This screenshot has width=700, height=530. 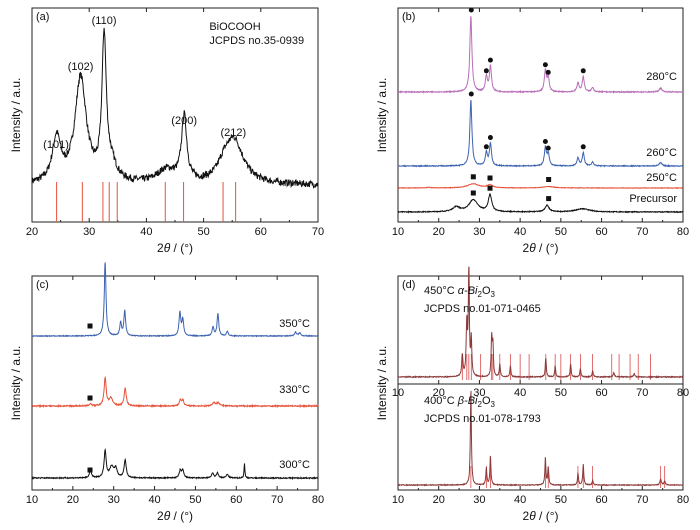 I want to click on panel-label: (c), so click(x=42, y=285).